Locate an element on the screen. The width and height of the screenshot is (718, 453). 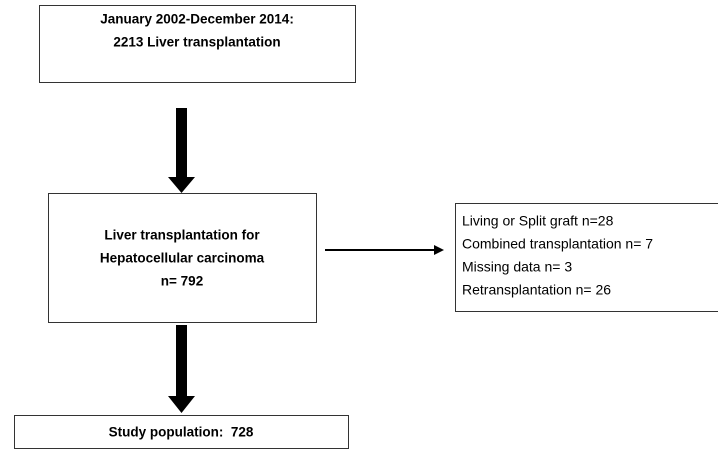
box-text: 2213 Liver transplantation is located at coordinates (196, 42).